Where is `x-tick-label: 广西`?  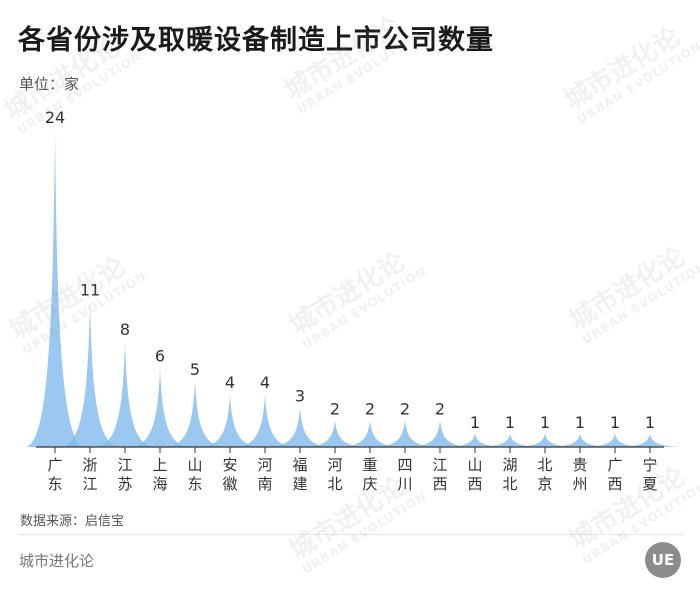
x-tick-label: 广西 is located at coordinates (614, 474).